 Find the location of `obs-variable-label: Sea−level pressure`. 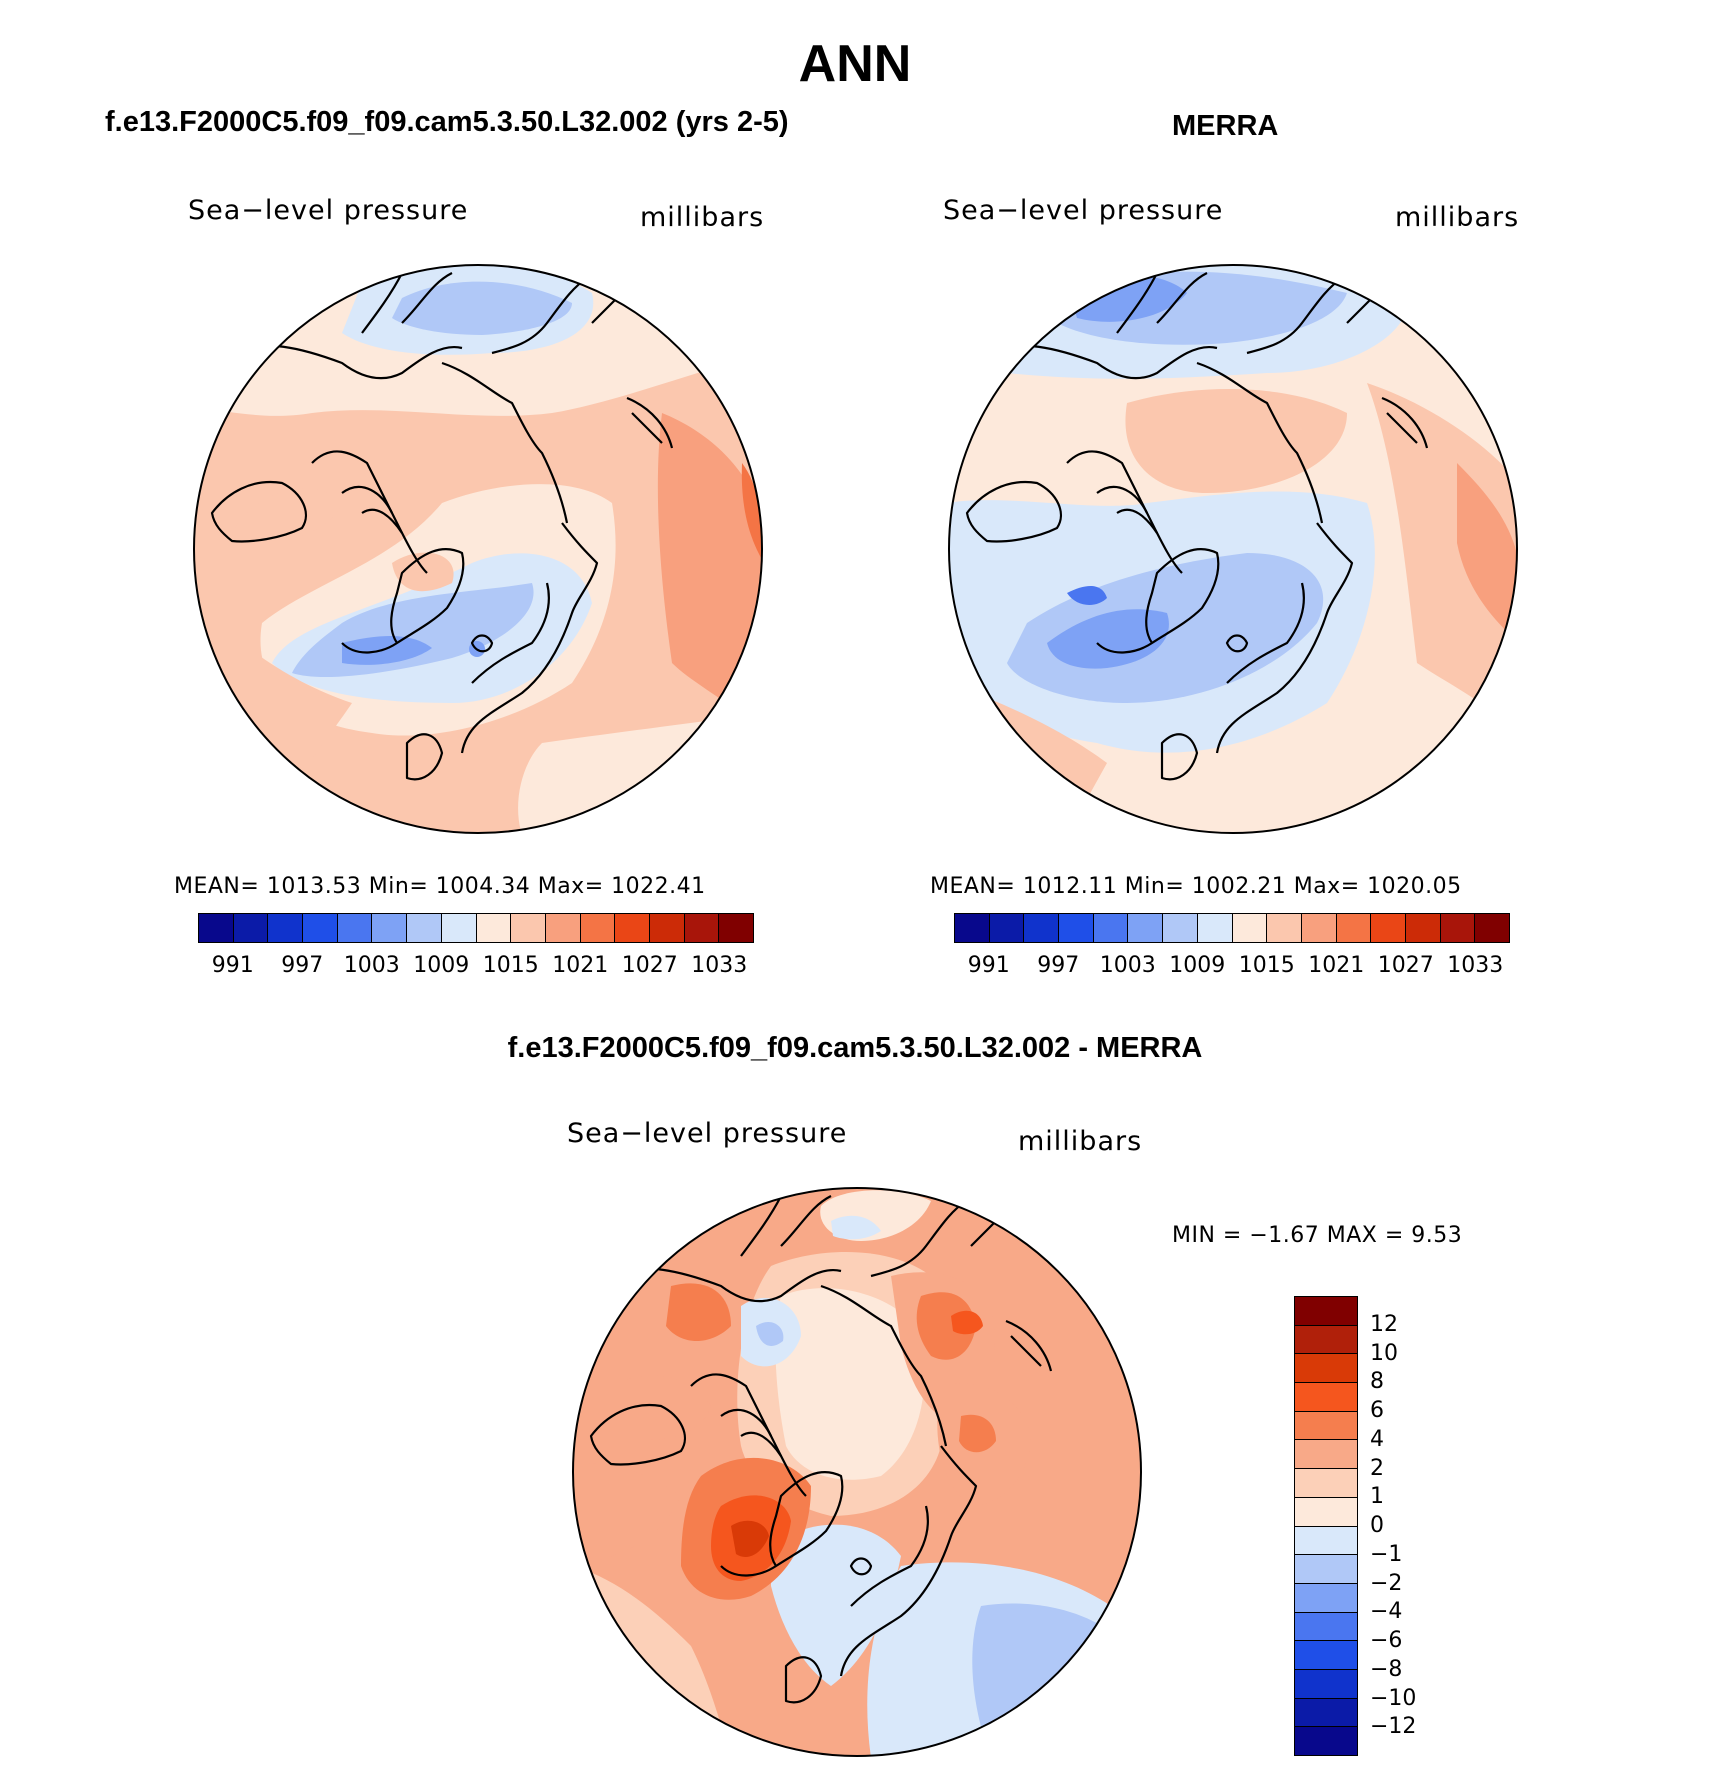

obs-variable-label: Sea−level pressure is located at coordinates (1083, 210).